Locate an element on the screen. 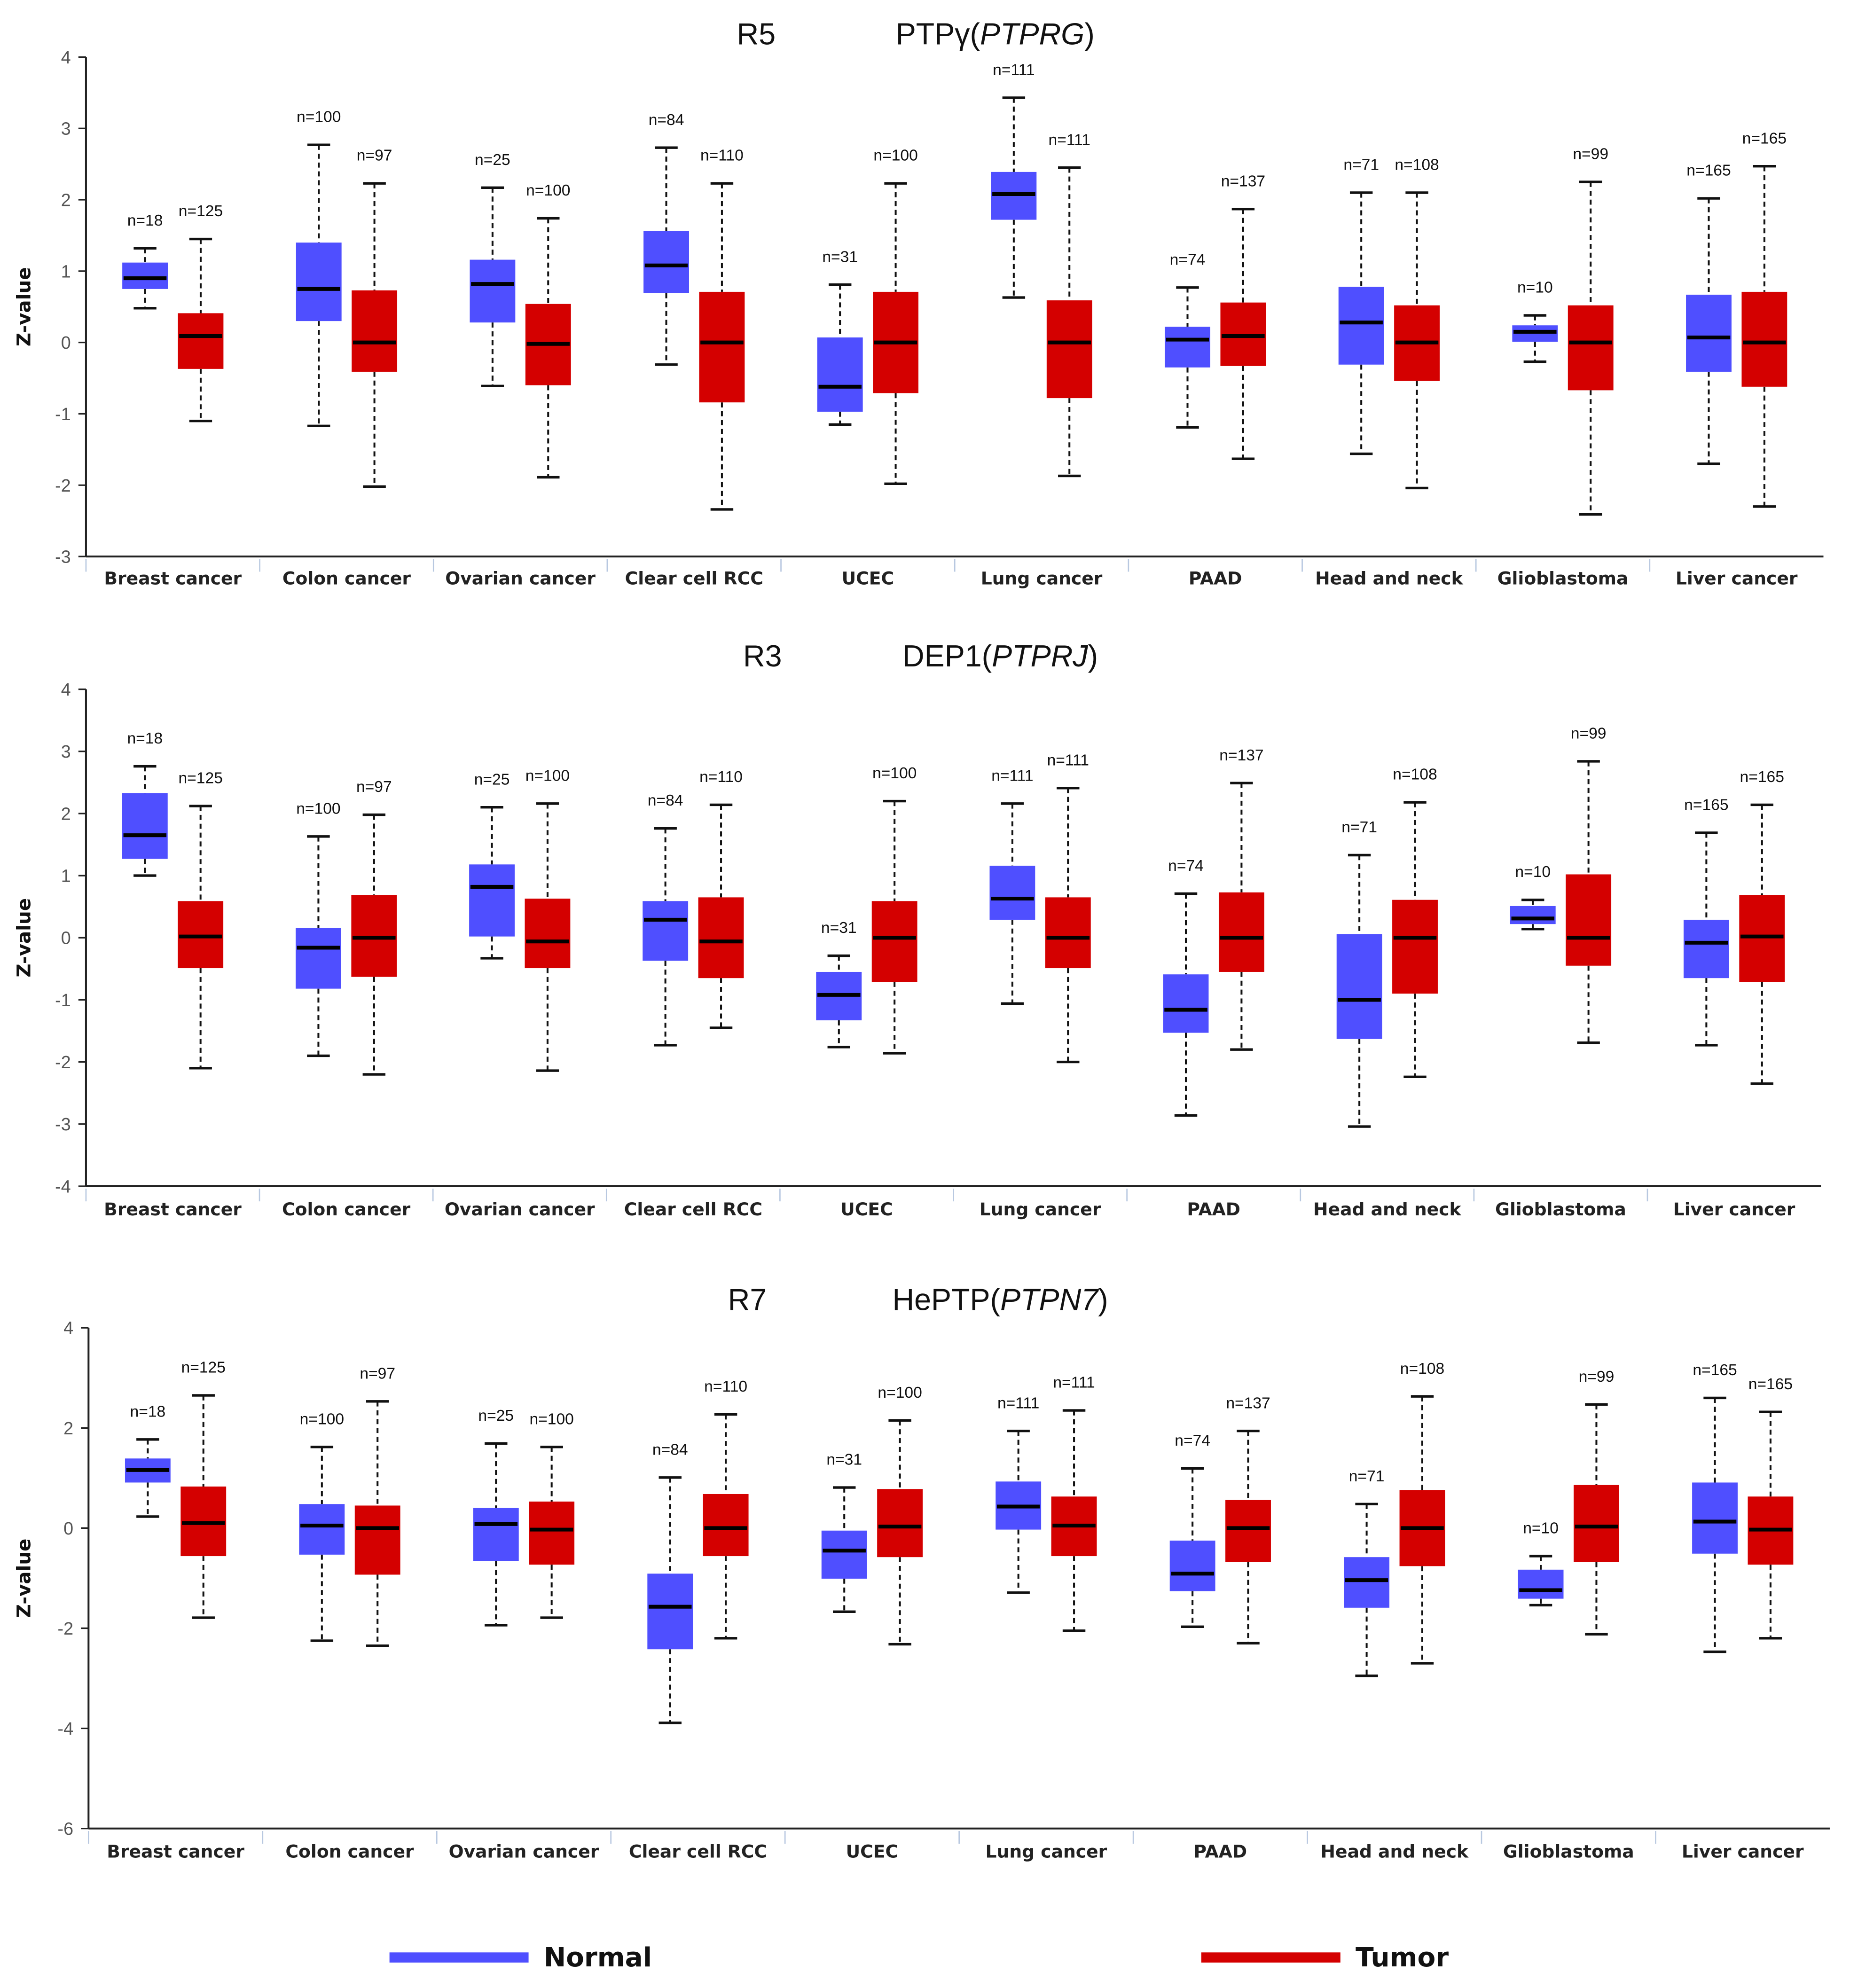  sample-size-label: n=110 is located at coordinates (726, 1387).